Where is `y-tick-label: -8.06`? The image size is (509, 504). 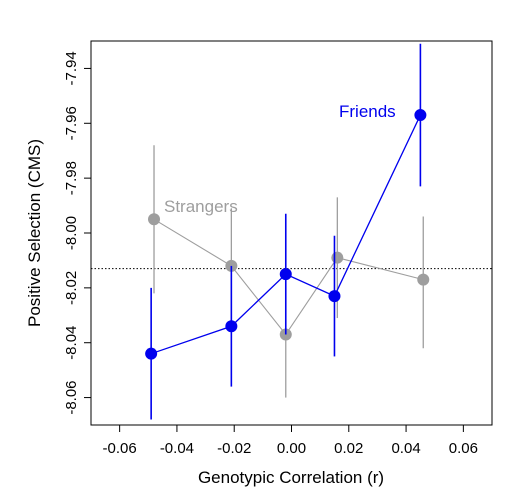 y-tick-label: -8.06 is located at coordinates (71, 397).